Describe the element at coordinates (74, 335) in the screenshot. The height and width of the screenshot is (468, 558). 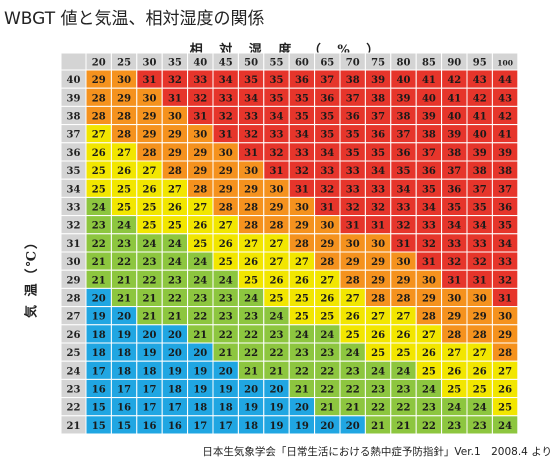
I see `temperature-tick-label: 26` at that location.